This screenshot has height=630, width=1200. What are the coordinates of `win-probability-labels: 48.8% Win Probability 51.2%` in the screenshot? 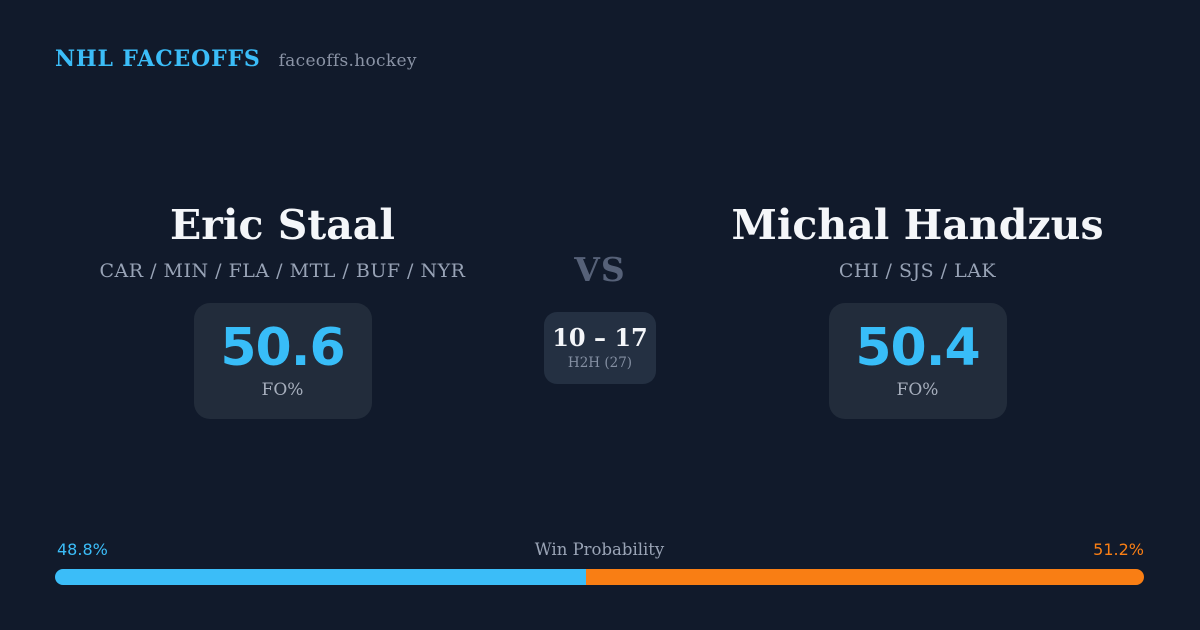 It's located at (599, 551).